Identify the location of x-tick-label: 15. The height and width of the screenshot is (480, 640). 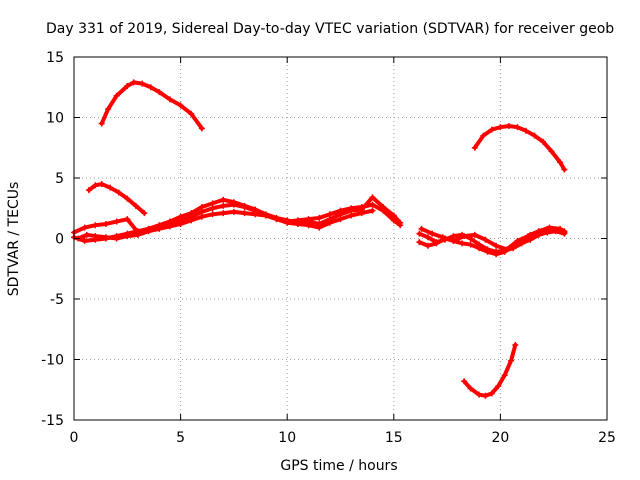
(394, 438).